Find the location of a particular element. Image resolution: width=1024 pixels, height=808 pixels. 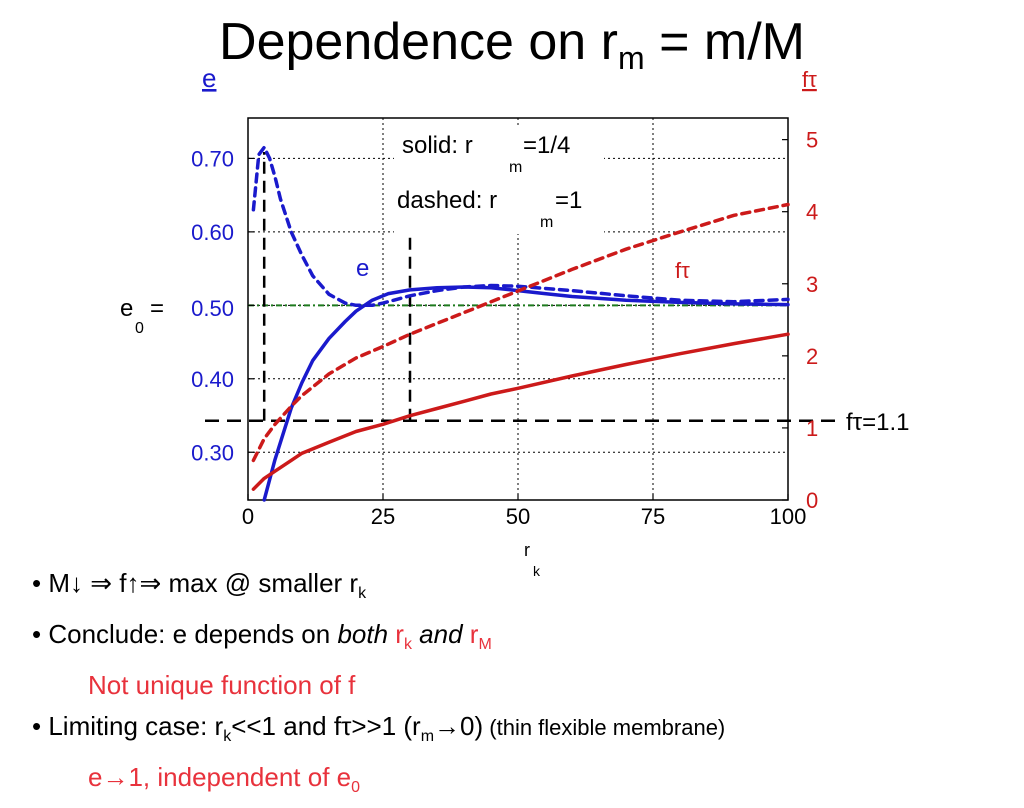

bullet-2-both: both is located at coordinates (363, 634).